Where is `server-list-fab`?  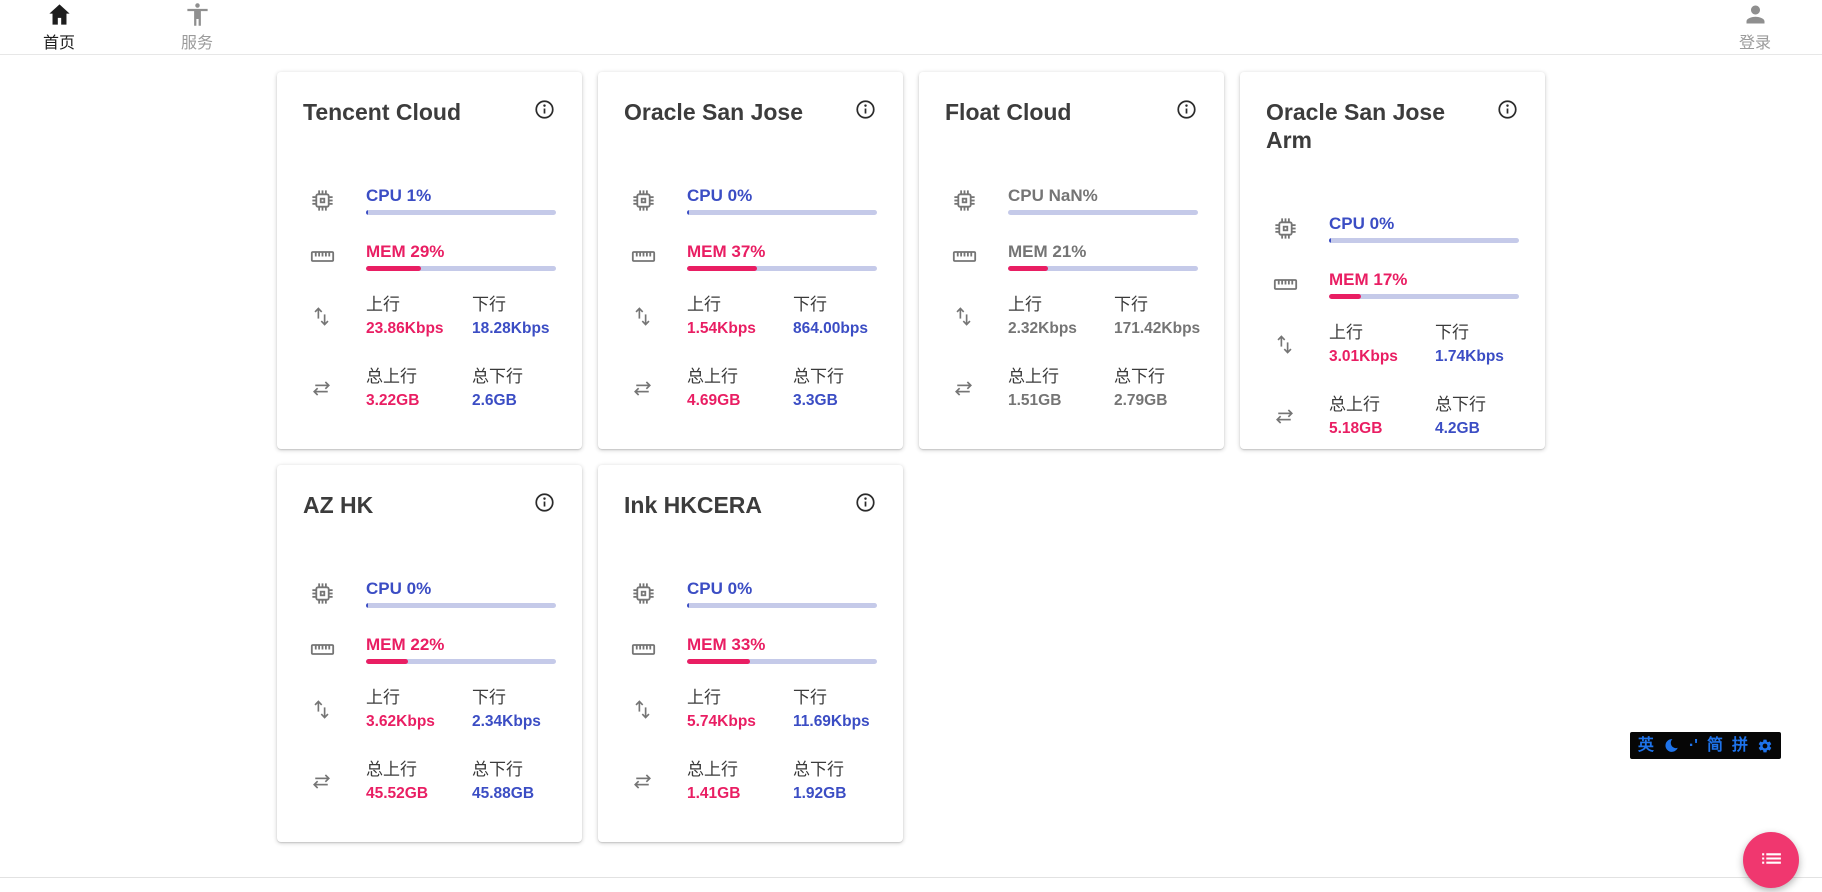 server-list-fab is located at coordinates (1771, 860).